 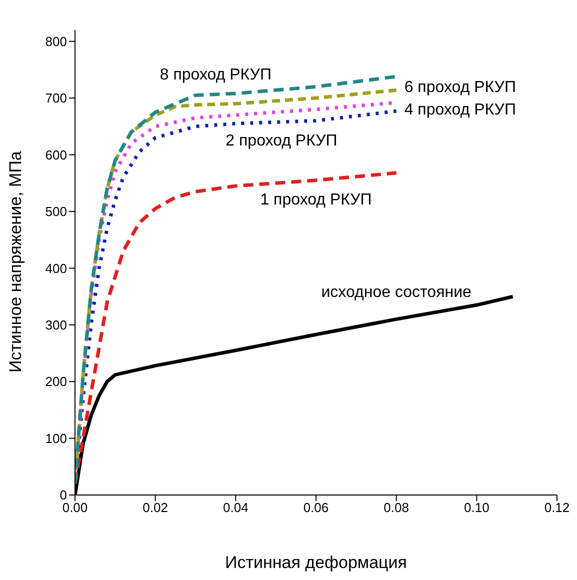 I want to click on x-tick-label: 0.02, so click(x=155, y=508).